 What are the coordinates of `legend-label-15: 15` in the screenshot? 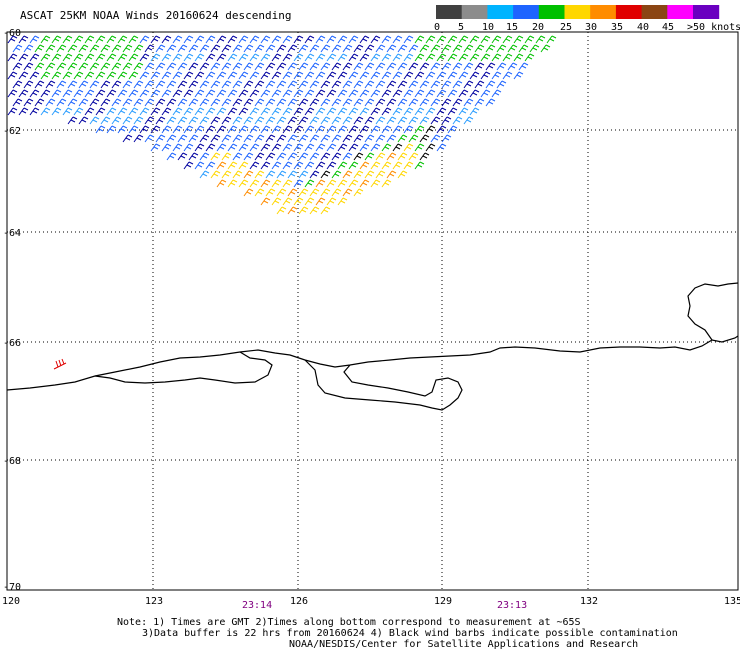 It's located at (512, 27).